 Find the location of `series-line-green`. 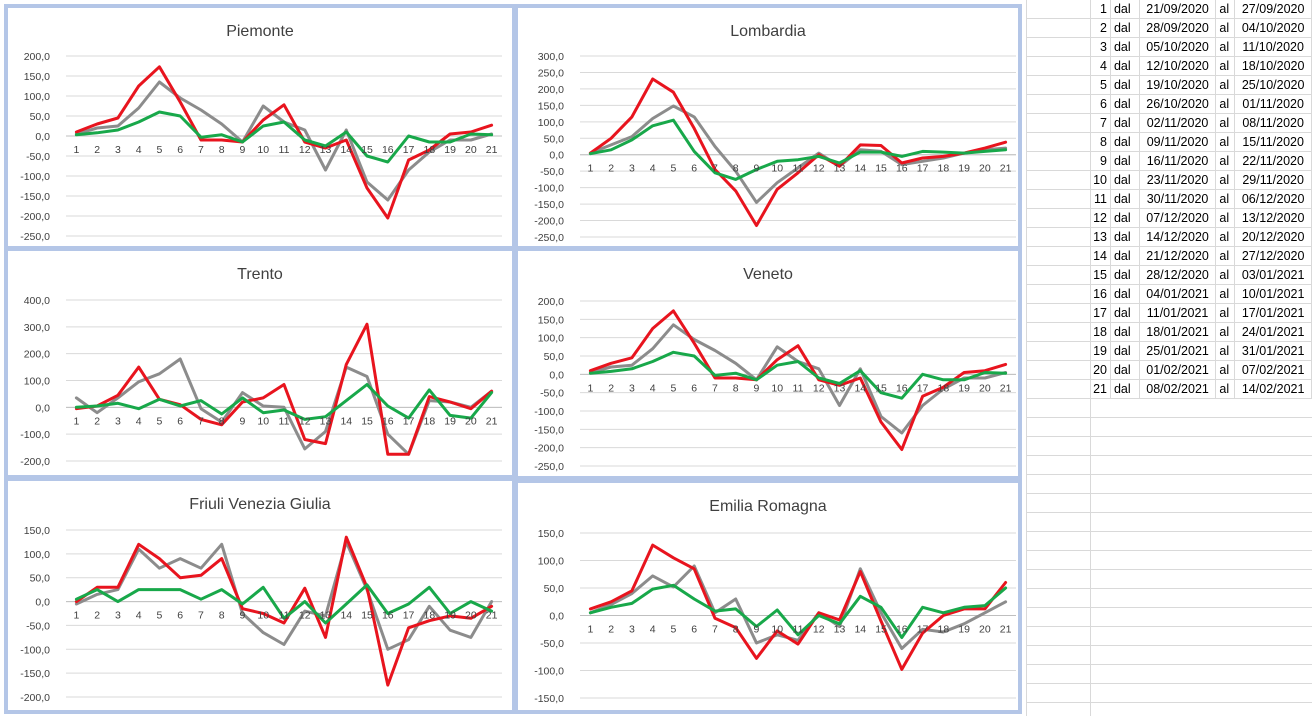

series-line-green is located at coordinates (284, 137).